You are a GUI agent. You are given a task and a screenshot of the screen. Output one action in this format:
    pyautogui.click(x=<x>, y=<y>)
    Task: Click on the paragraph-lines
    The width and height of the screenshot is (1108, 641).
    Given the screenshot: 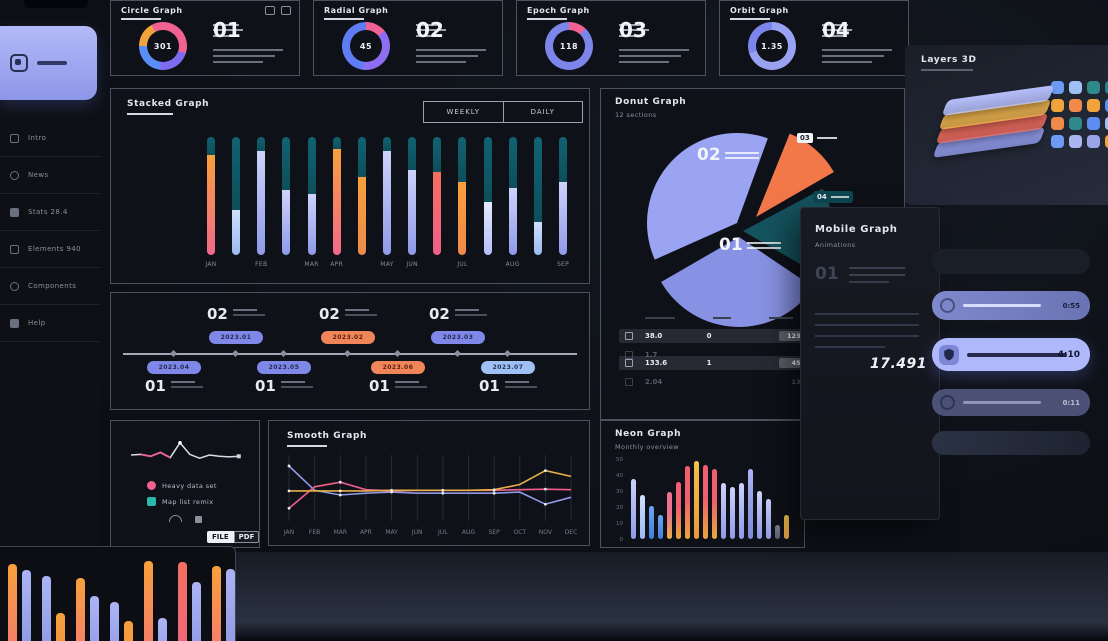 What is the action you would take?
    pyautogui.click(x=867, y=326)
    